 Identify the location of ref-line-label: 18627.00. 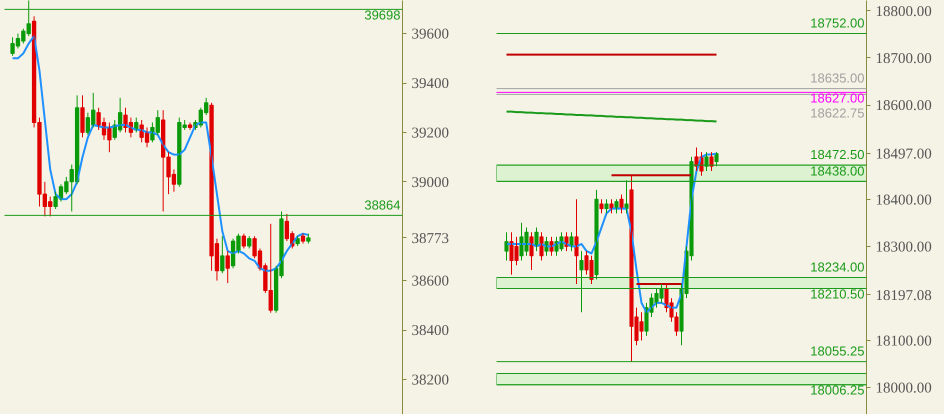
(837, 98).